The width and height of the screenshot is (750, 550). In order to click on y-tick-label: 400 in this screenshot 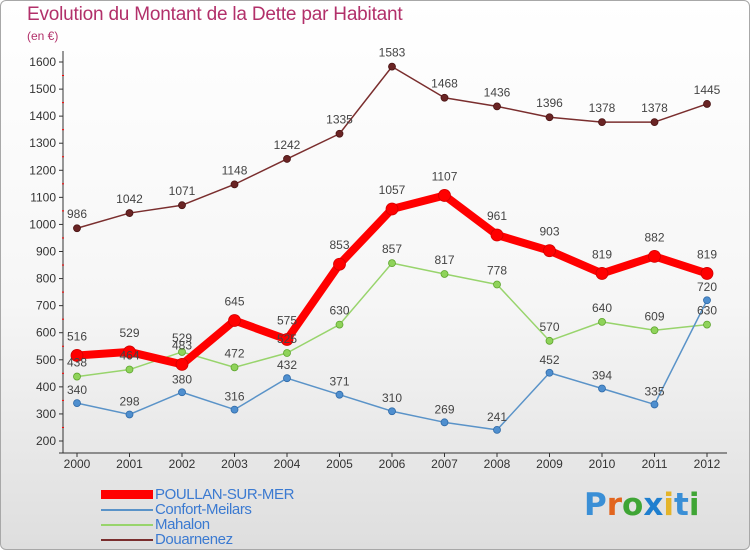, I will do `click(46, 387)`.